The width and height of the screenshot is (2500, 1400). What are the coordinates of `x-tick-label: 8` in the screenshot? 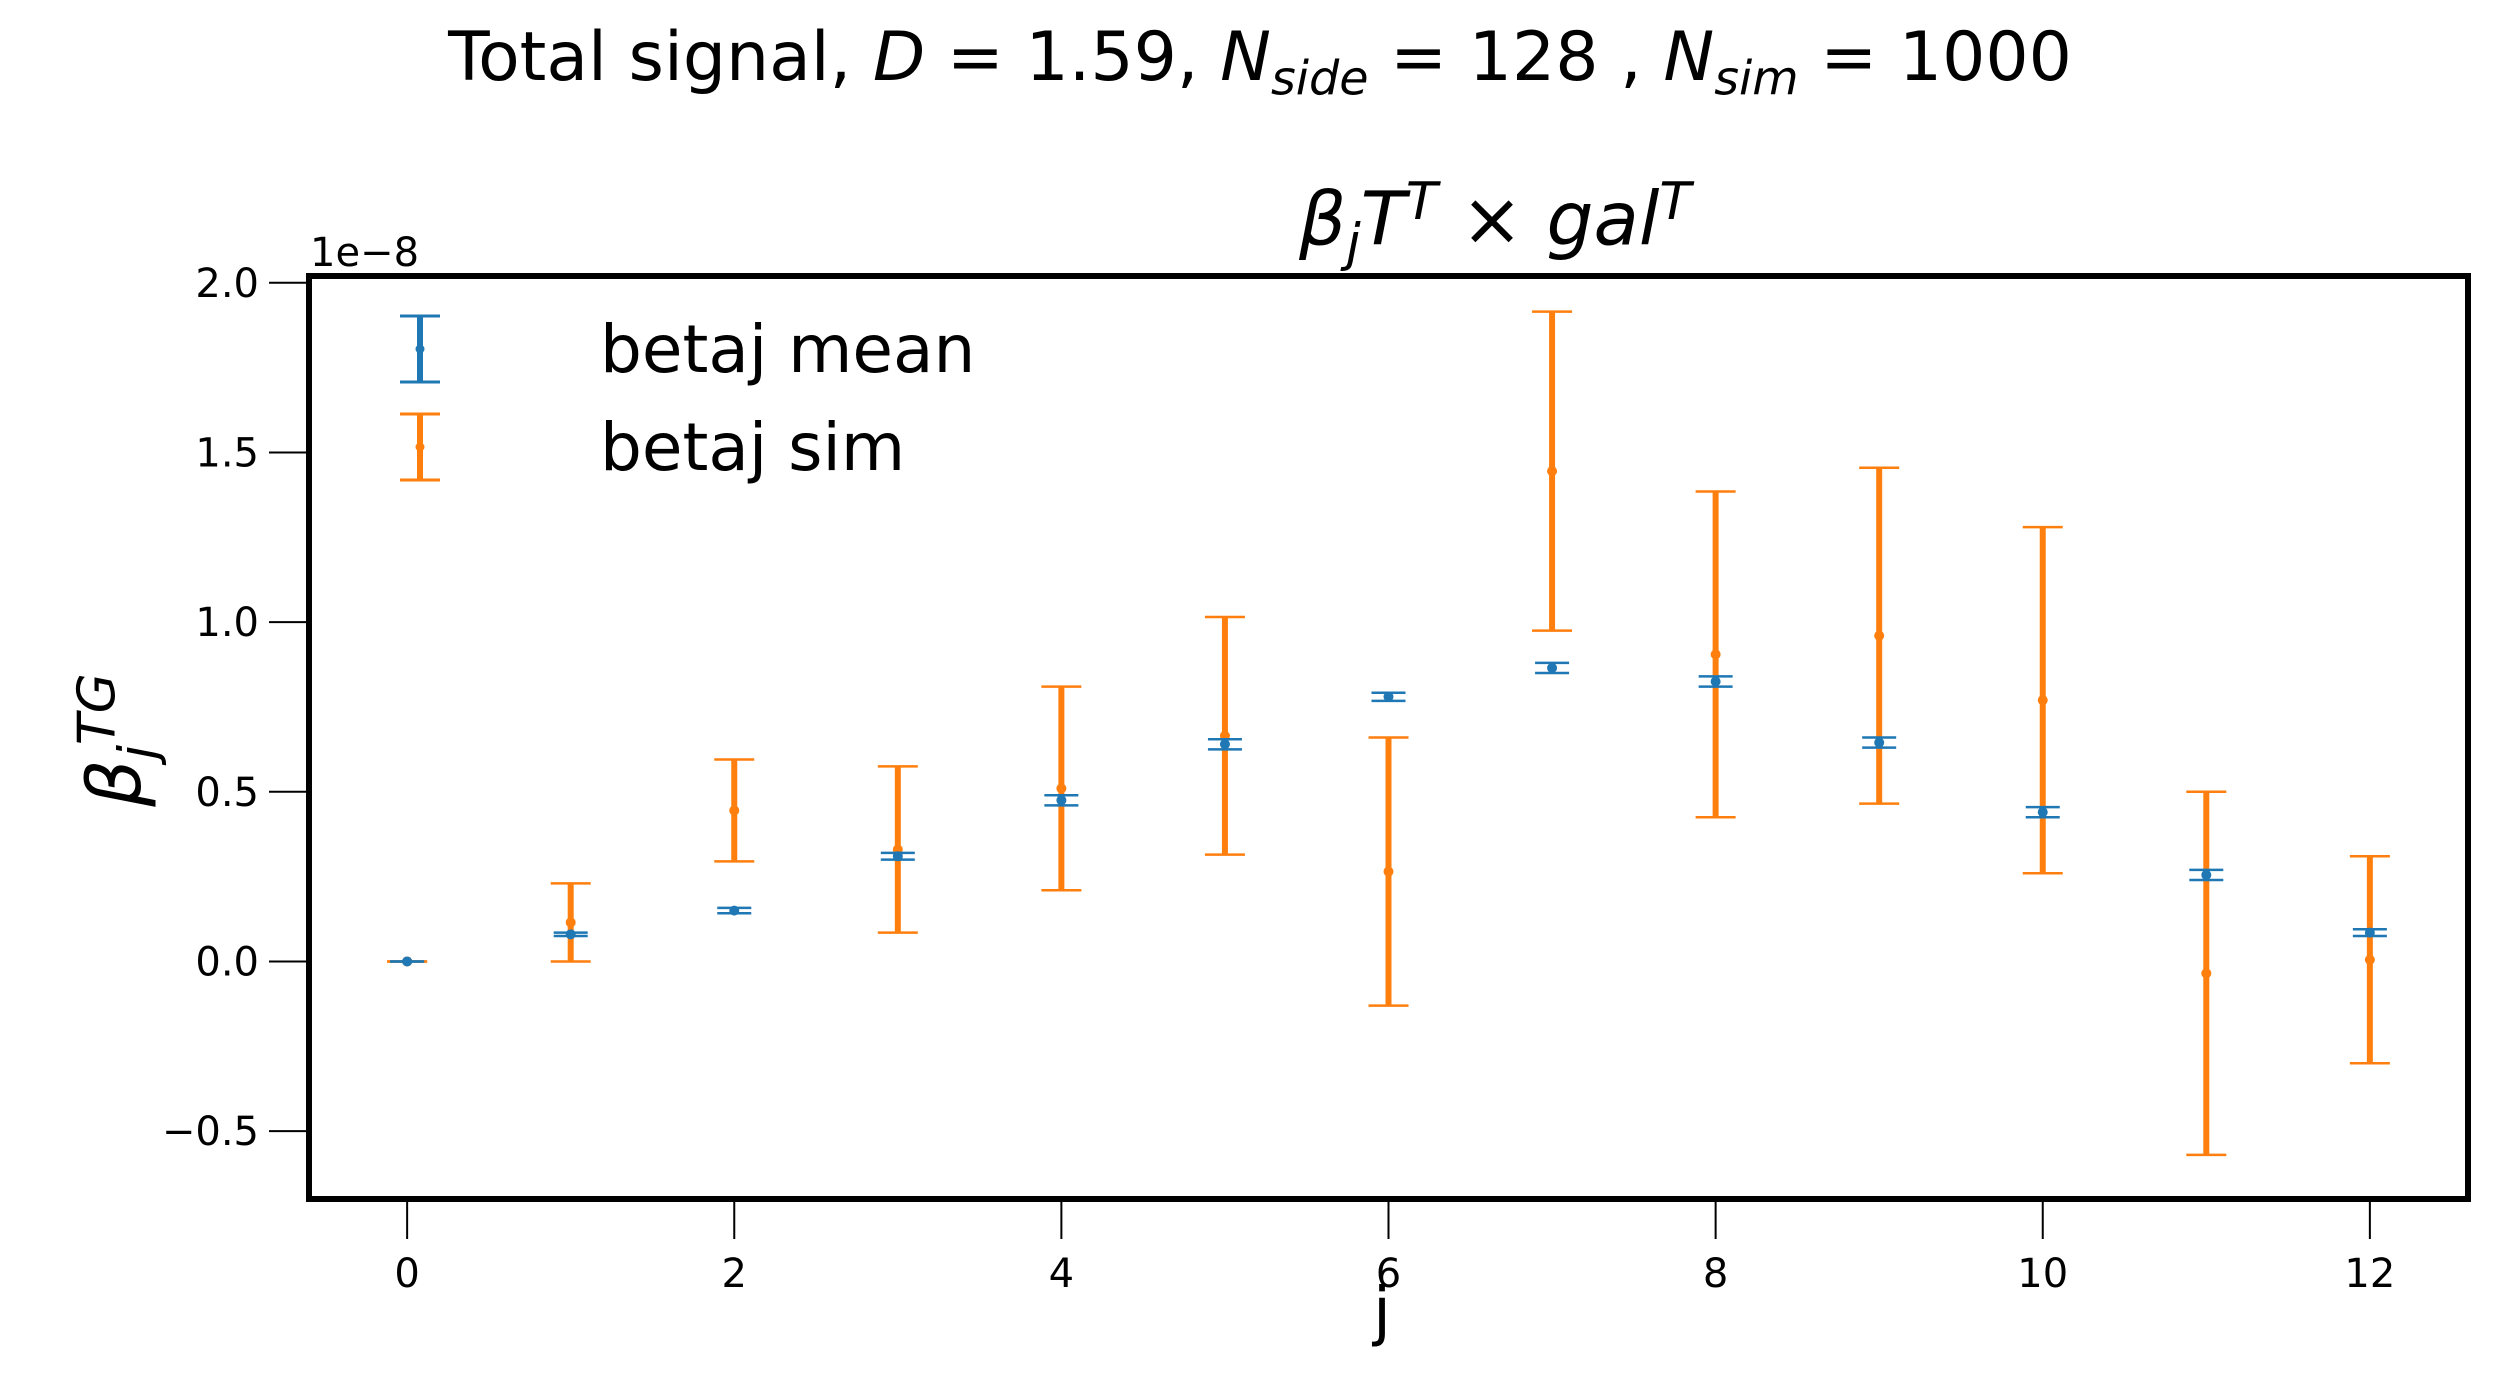 It's located at (1715, 1274).